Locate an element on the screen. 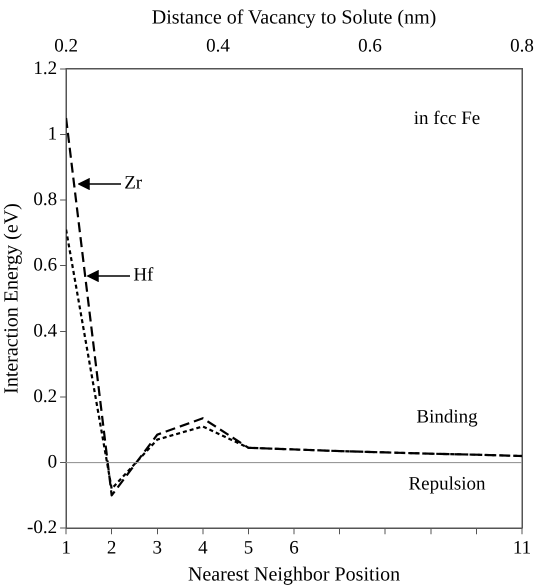  annotation: Hf is located at coordinates (143, 275).